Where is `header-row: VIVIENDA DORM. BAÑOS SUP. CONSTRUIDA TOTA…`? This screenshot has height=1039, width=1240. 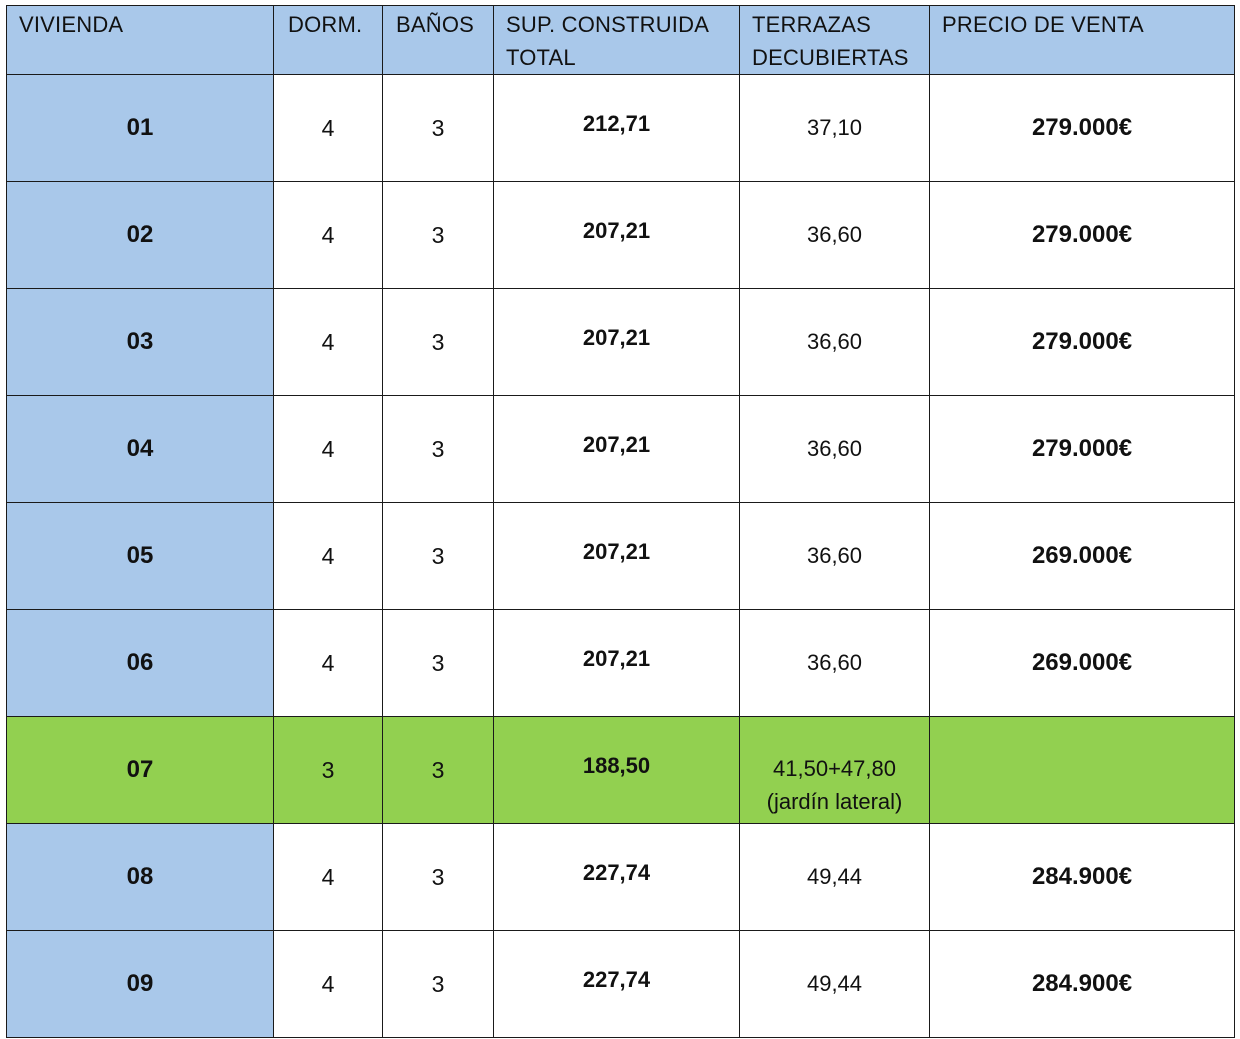
header-row: VIVIENDA DORM. BAÑOS SUP. CONSTRUIDA TOTA… is located at coordinates (620, 40).